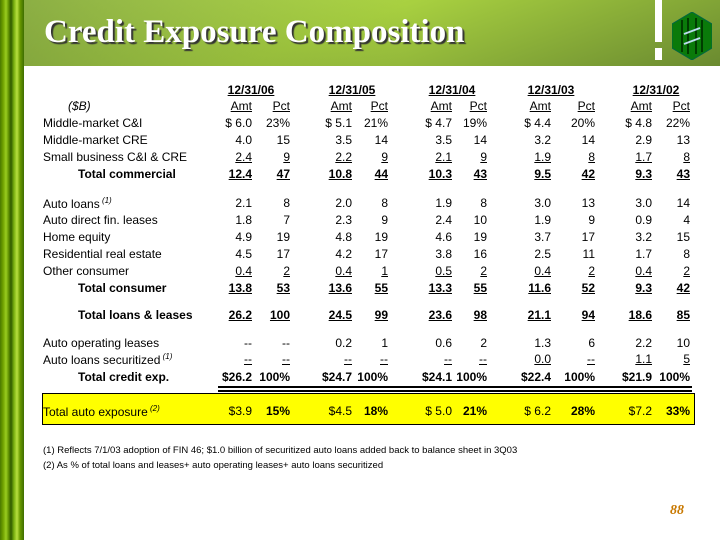  Describe the element at coordinates (683, 140) in the screenshot. I see `table-cell: 13` at that location.